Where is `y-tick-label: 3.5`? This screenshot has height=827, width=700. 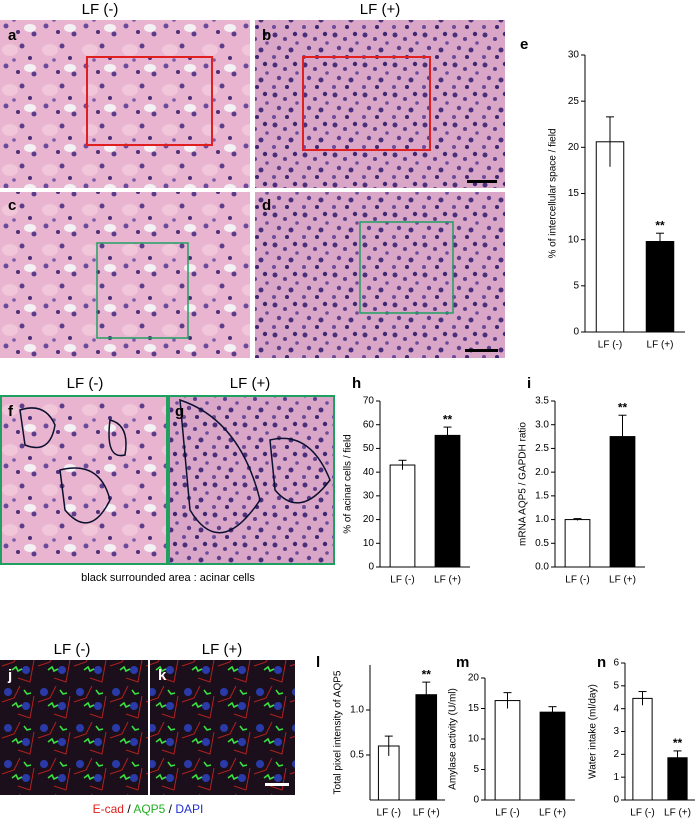
y-tick-label: 3.5 is located at coordinates (542, 401).